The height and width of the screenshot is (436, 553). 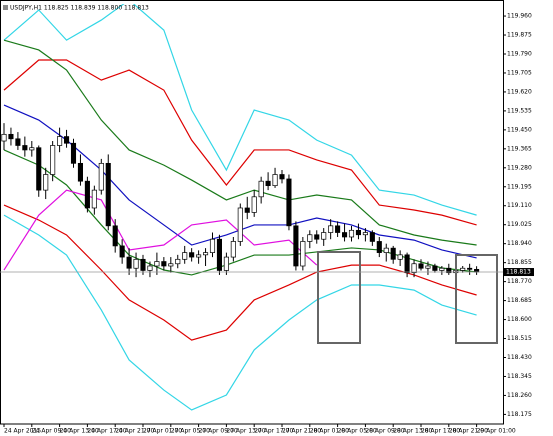 I want to click on y-tick-label: 119.110, so click(x=519, y=205).